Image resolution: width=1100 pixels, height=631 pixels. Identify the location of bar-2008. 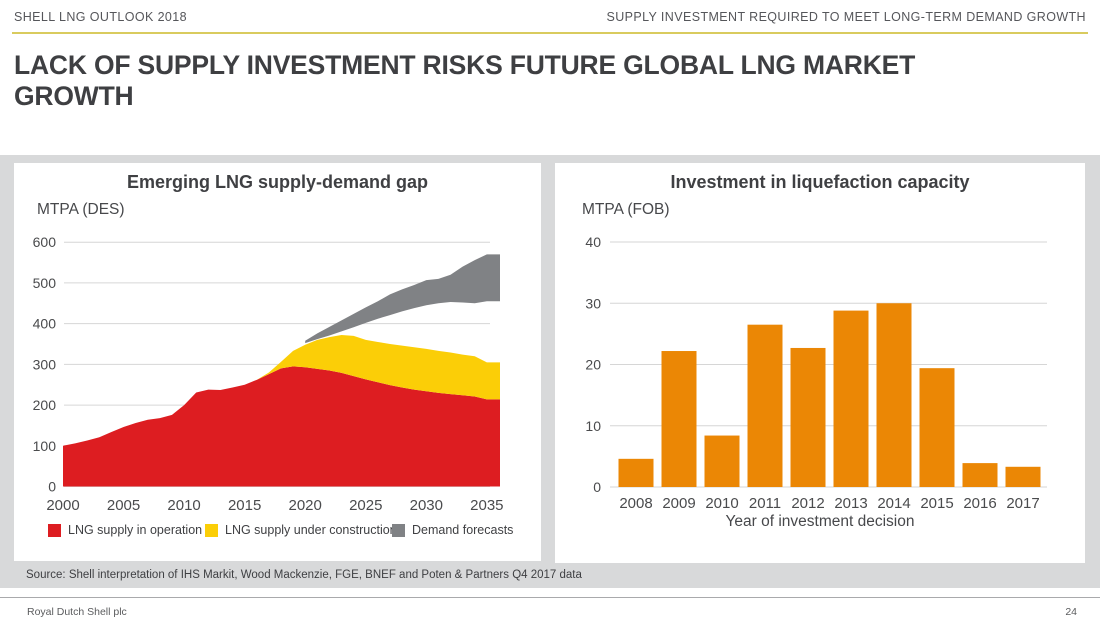
(636, 472).